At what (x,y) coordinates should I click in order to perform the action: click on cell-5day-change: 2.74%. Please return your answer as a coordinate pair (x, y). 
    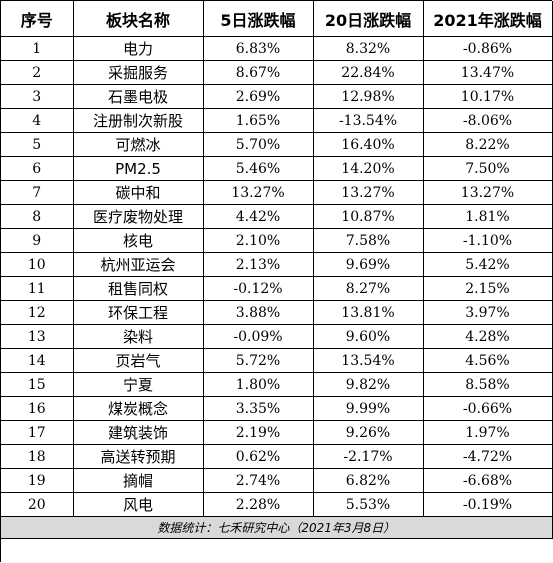
    Looking at the image, I should click on (258, 480).